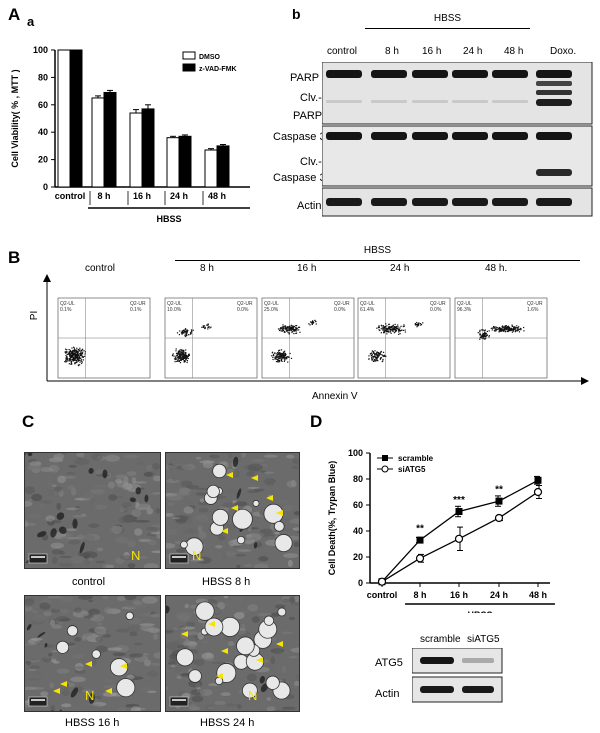 This screenshot has height=733, width=600. What do you see at coordinates (92, 723) in the screenshot?
I see `em-caption-hbss-16h: HBSS 16 h` at bounding box center [92, 723].